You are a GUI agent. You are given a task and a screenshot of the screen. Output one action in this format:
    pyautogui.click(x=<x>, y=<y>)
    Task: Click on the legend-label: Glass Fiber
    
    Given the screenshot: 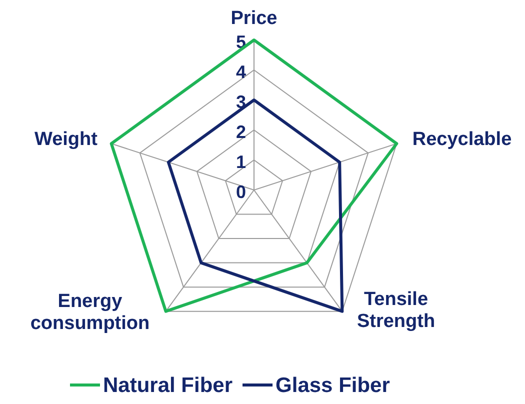 What is the action you would take?
    pyautogui.click(x=333, y=385)
    